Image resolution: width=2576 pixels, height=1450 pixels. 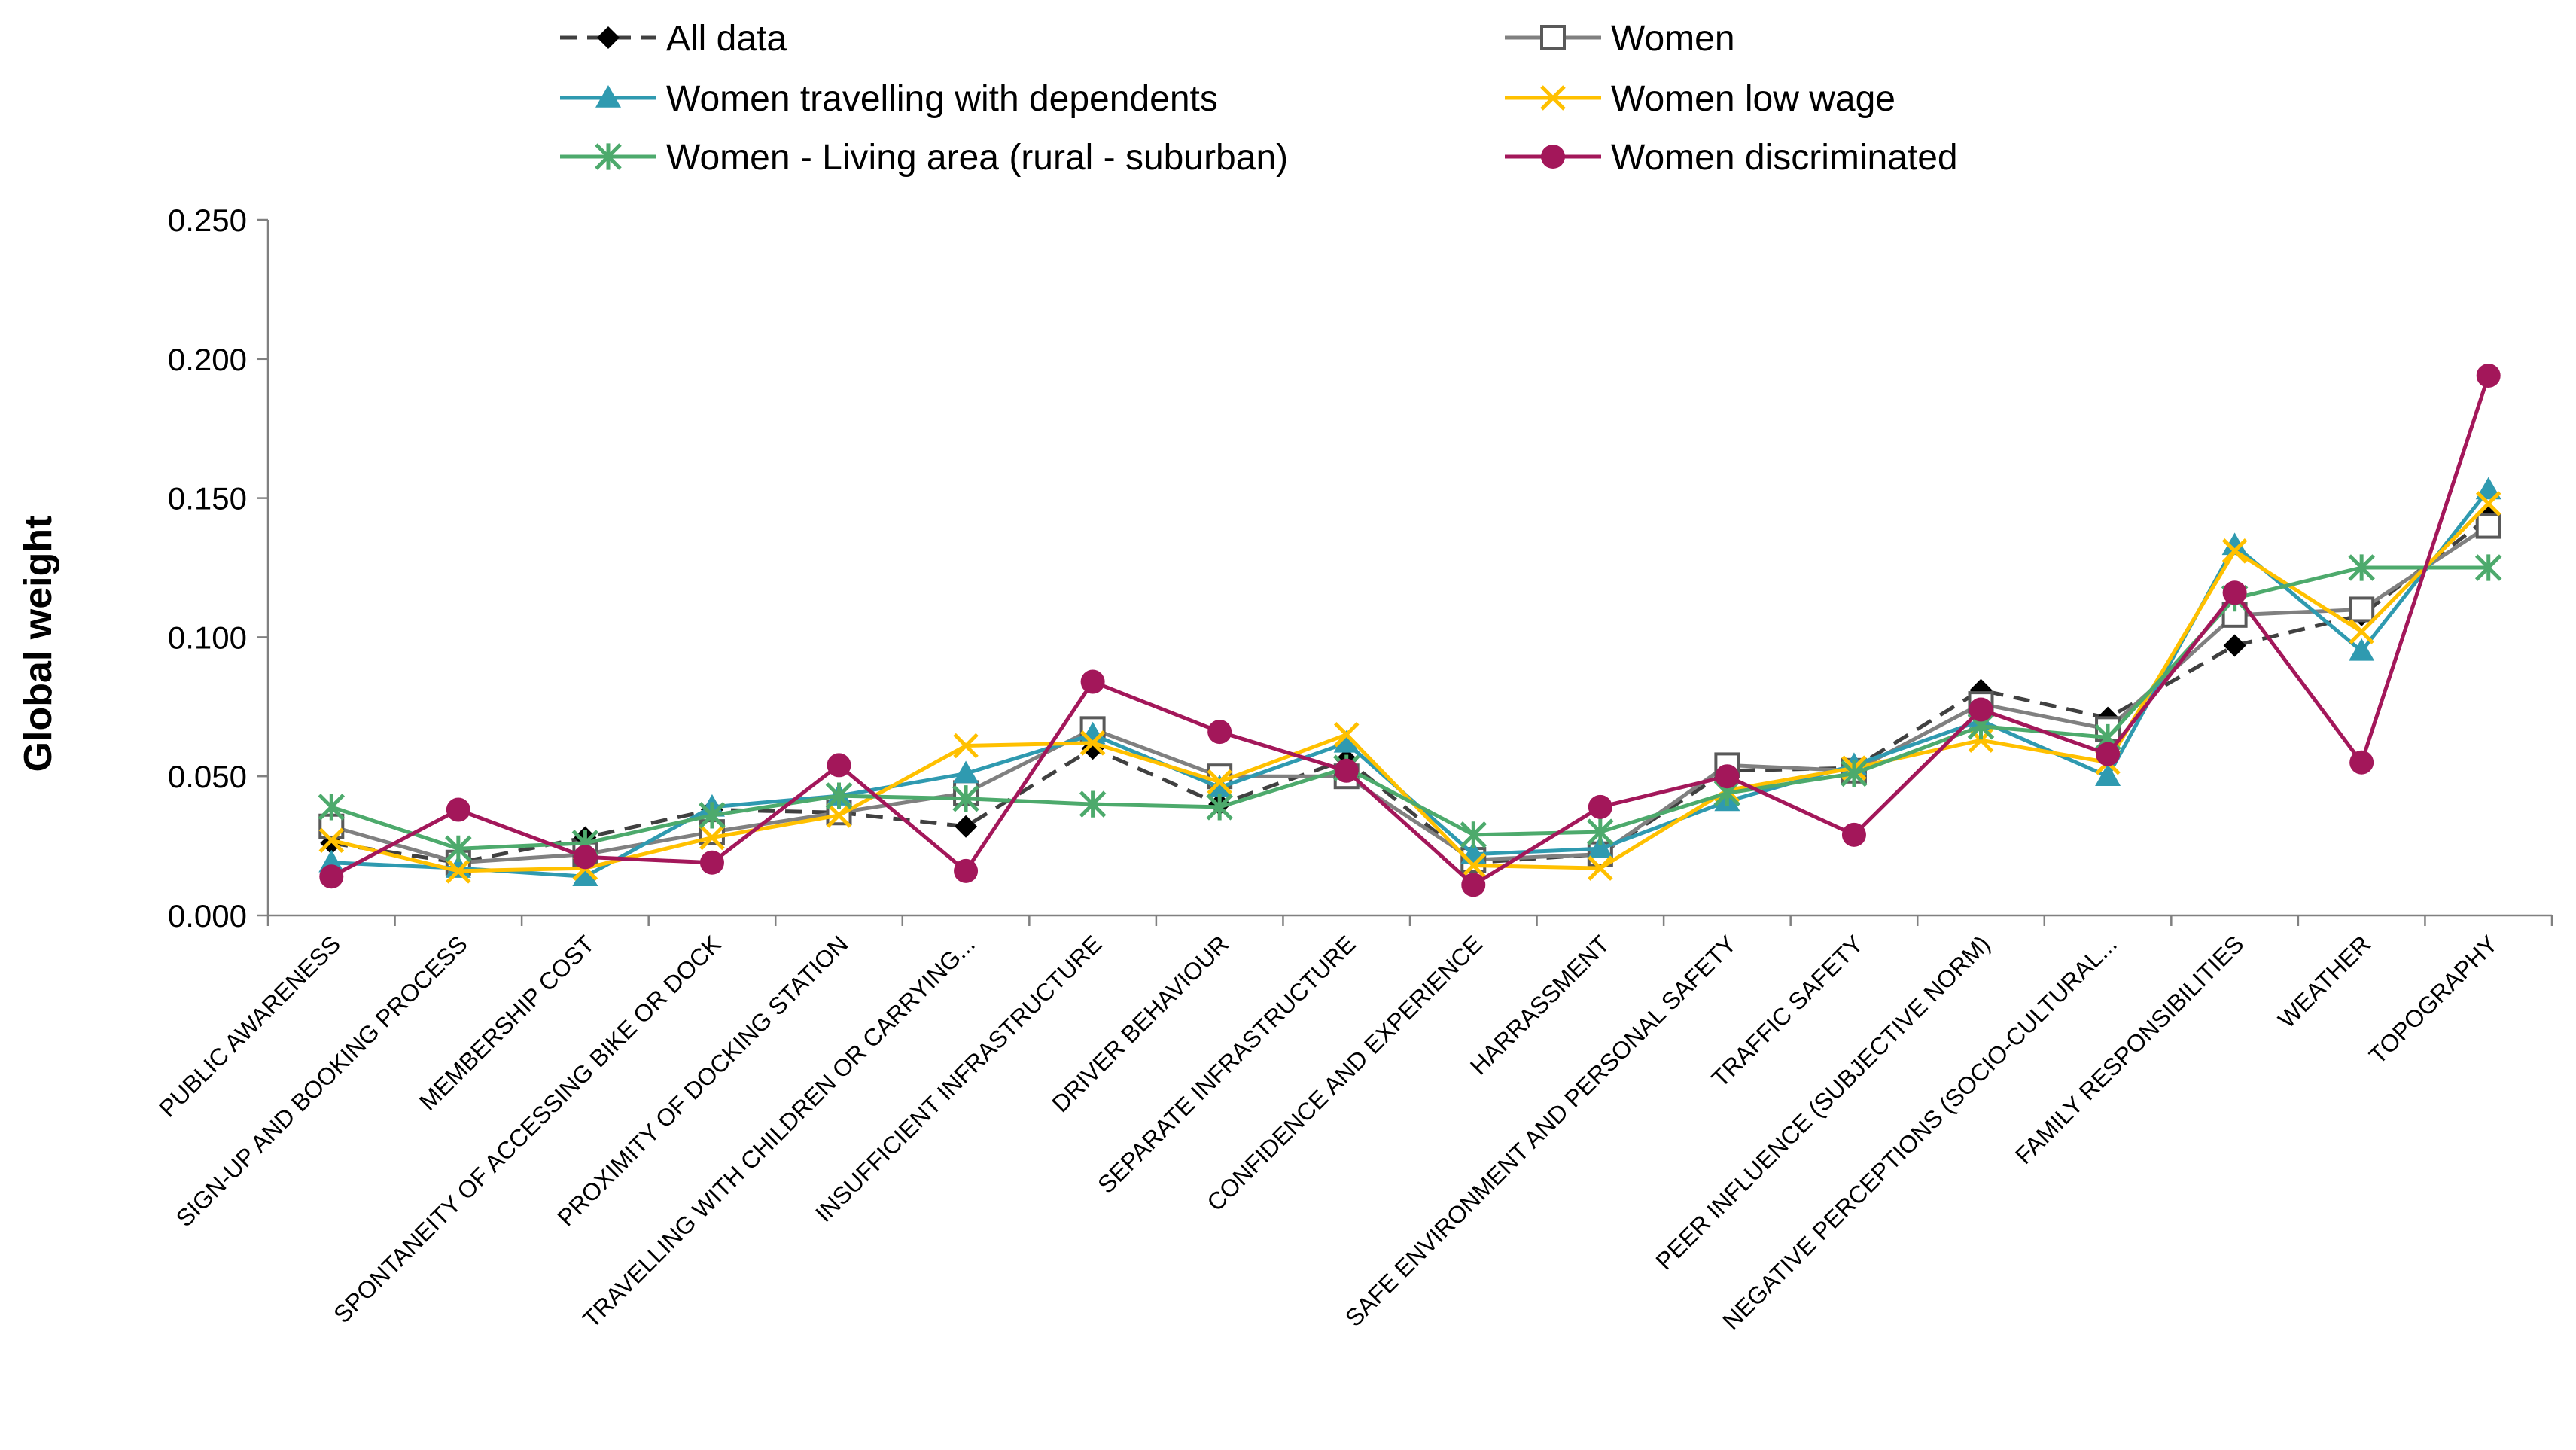 I want to click on legend-entry-6: Women discriminated, so click(x=1731, y=158).